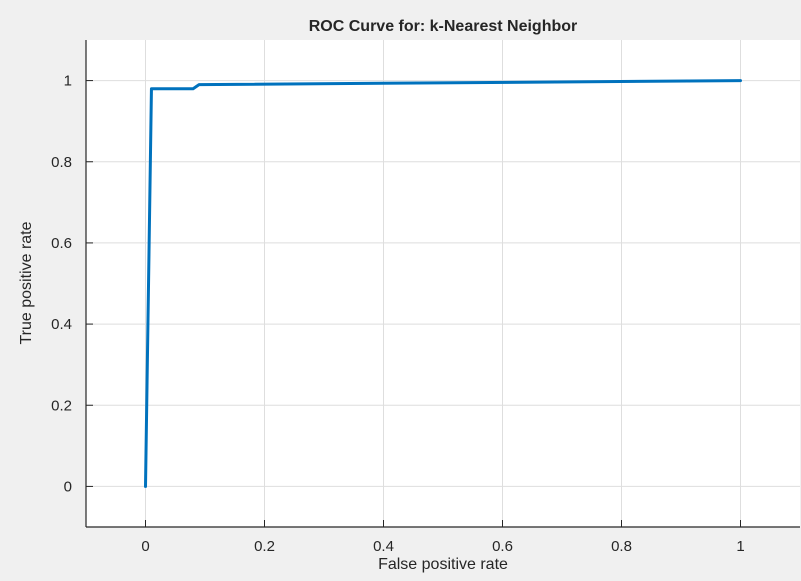 This screenshot has width=801, height=581. I want to click on y-tick-label: 0.4, so click(61, 324).